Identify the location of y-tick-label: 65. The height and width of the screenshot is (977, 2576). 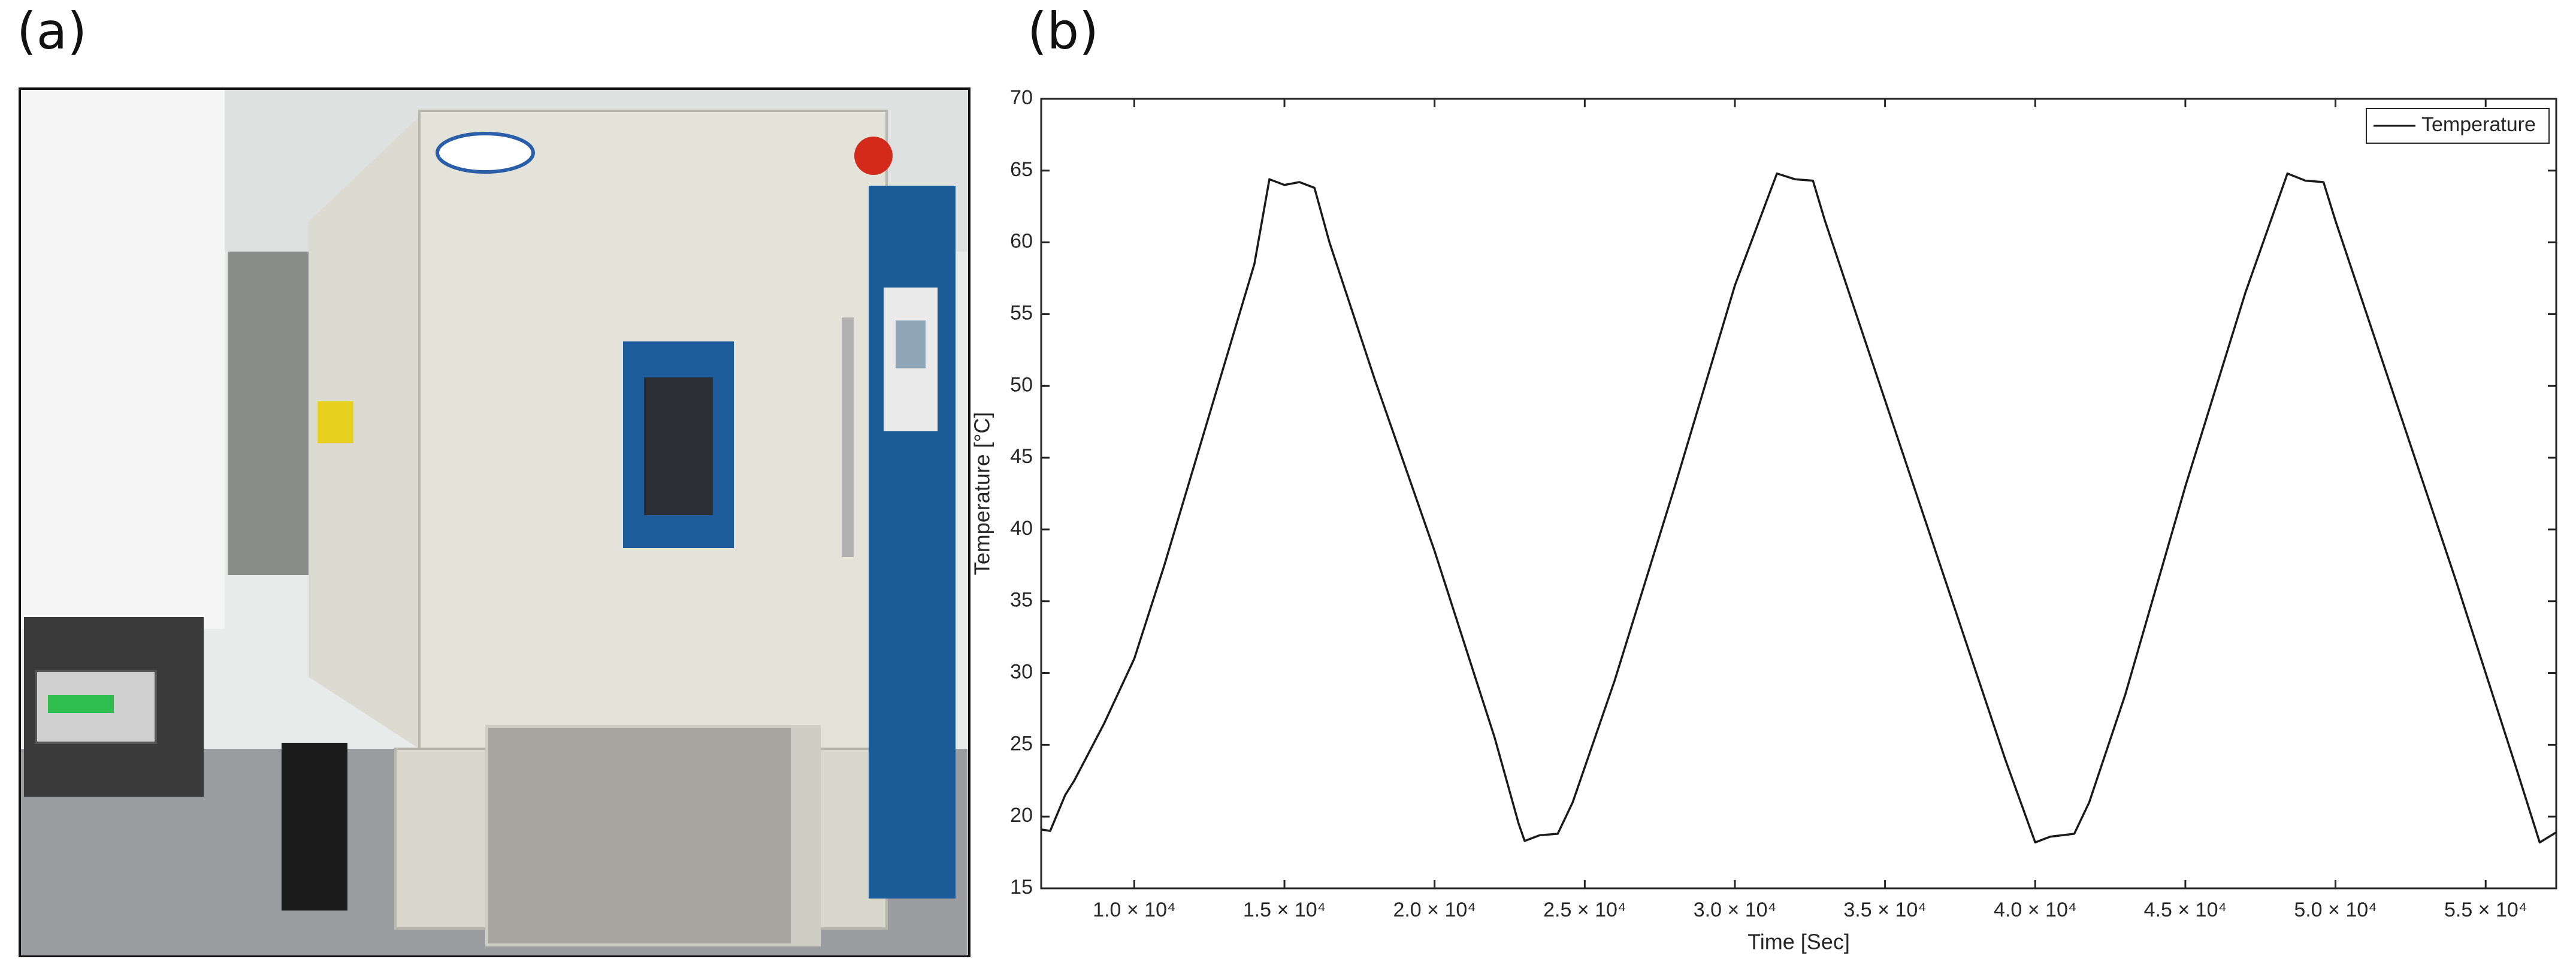
(1021, 170).